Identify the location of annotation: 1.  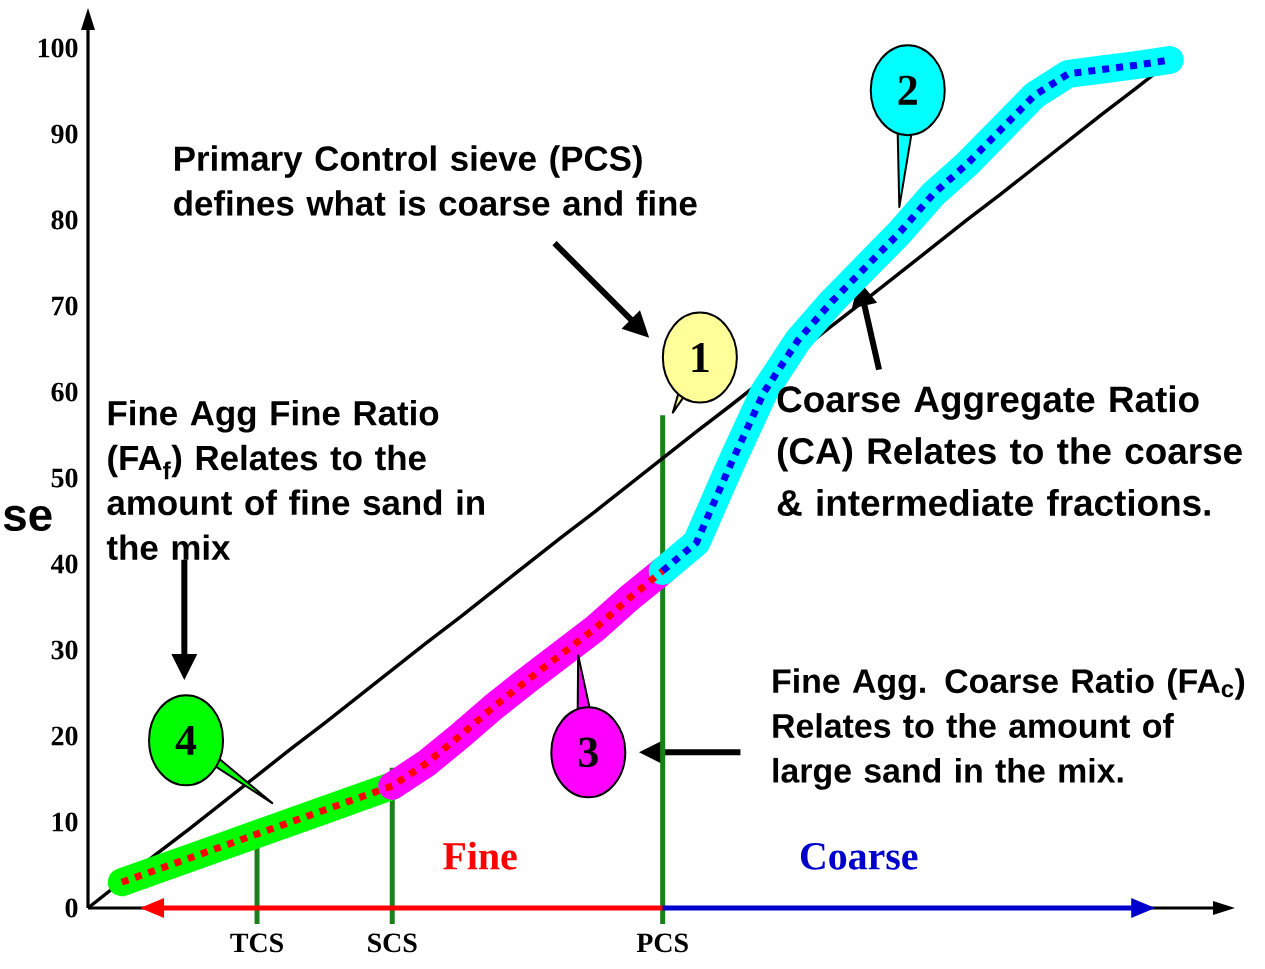
(700, 358).